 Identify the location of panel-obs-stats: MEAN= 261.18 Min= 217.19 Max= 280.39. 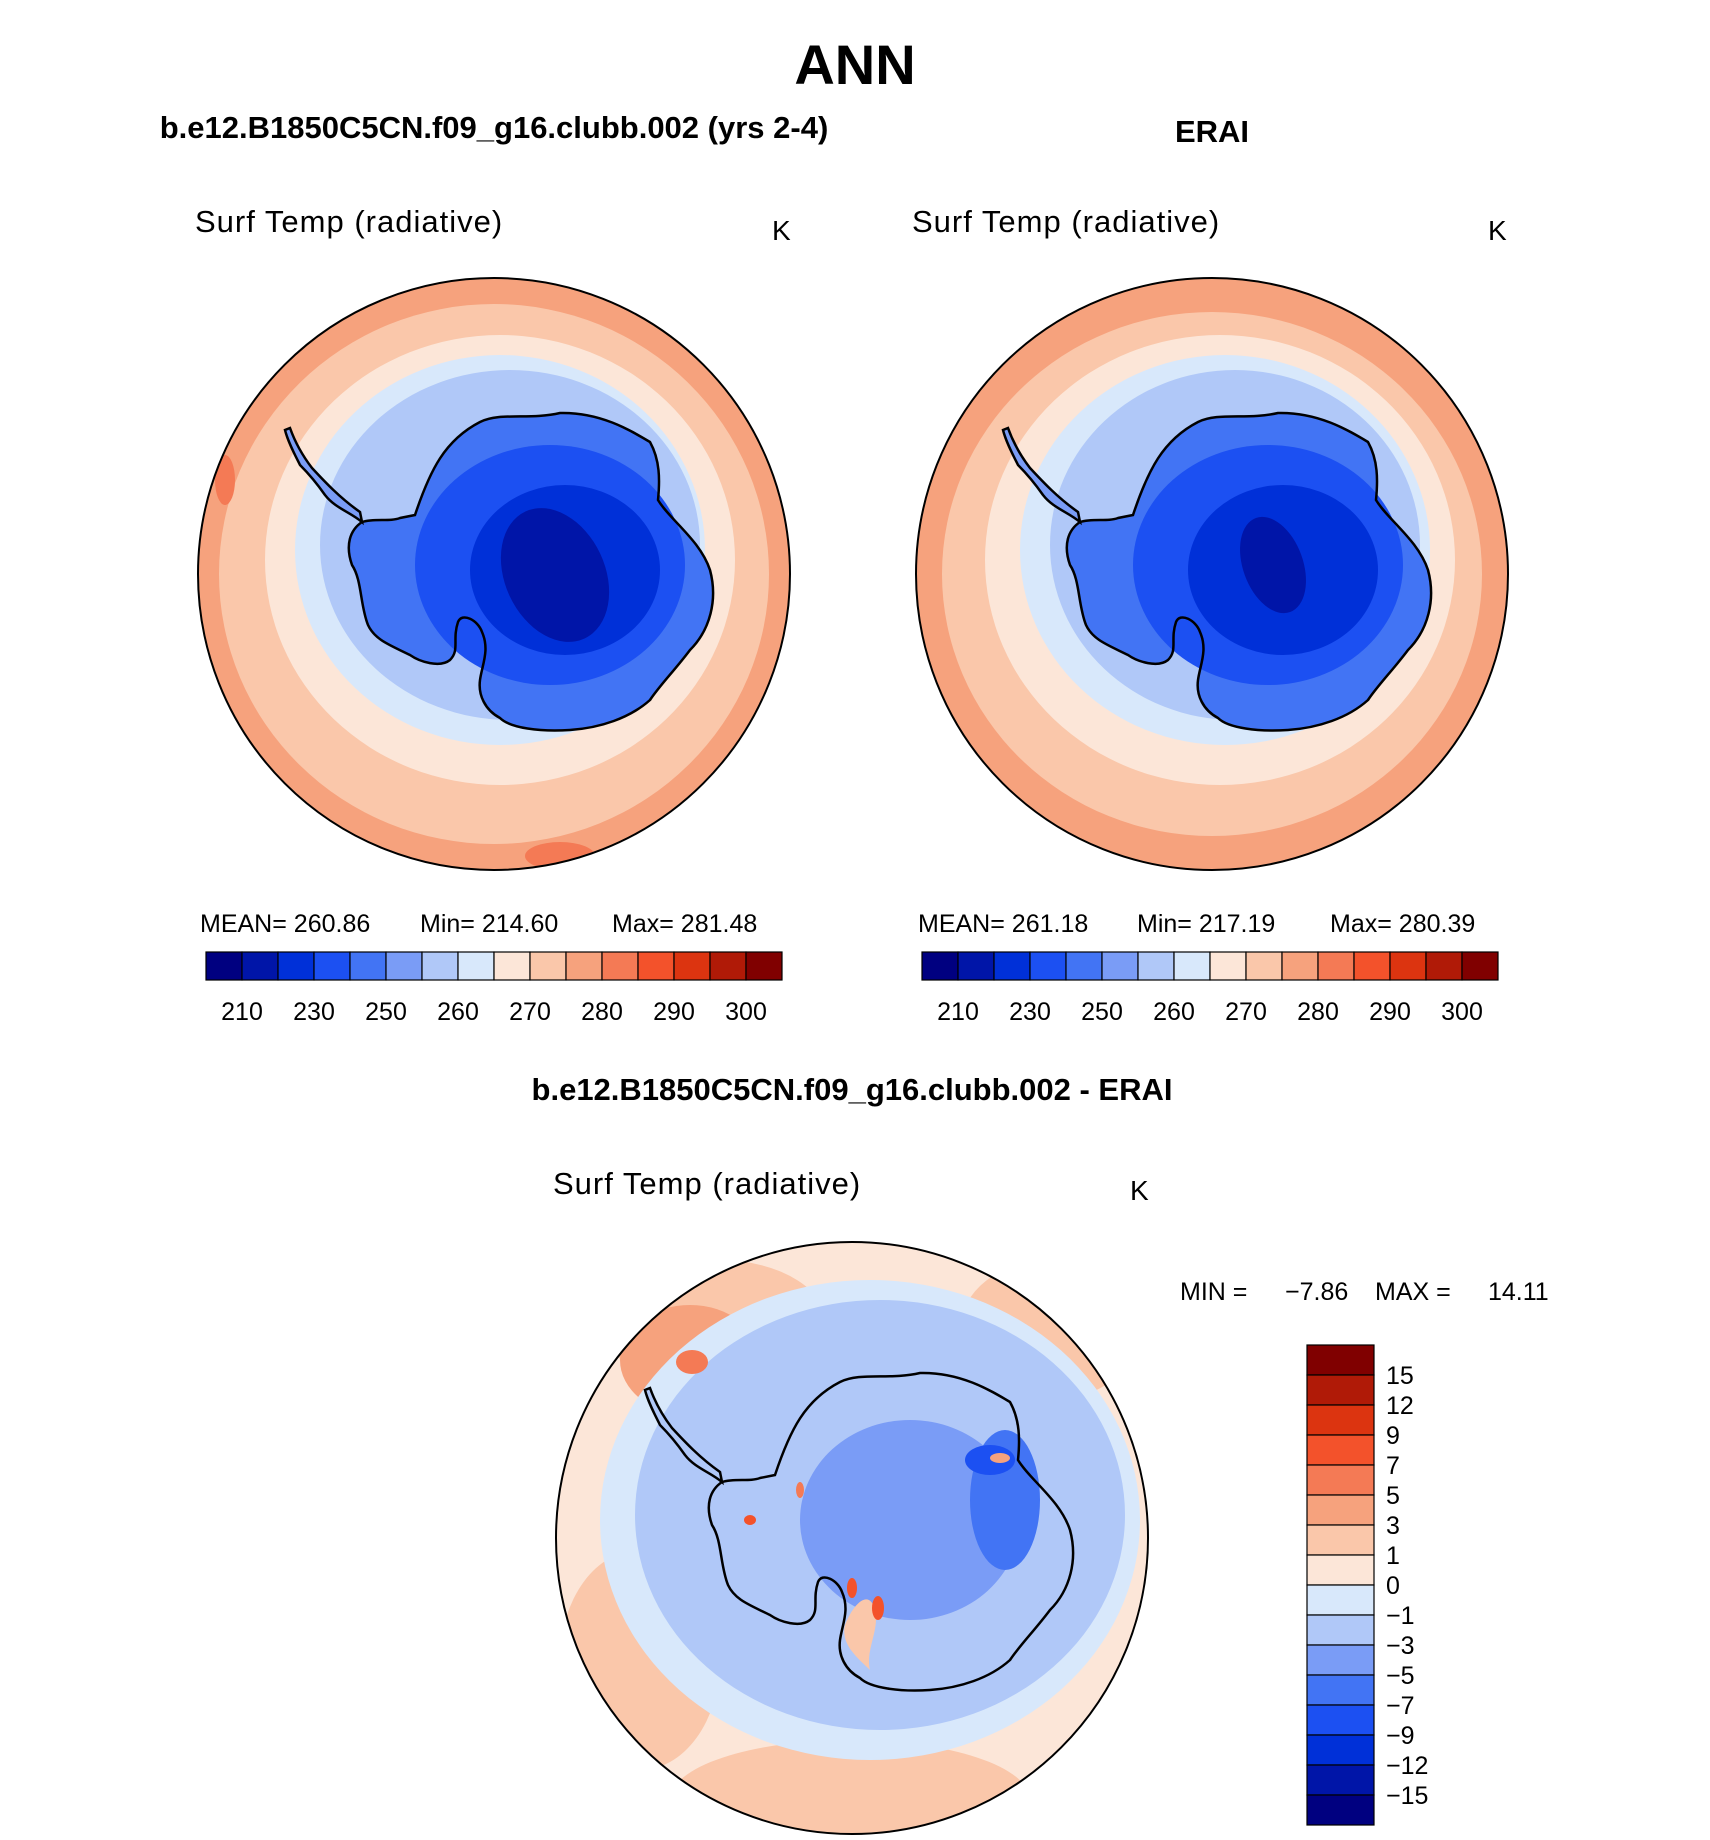
(1196, 924).